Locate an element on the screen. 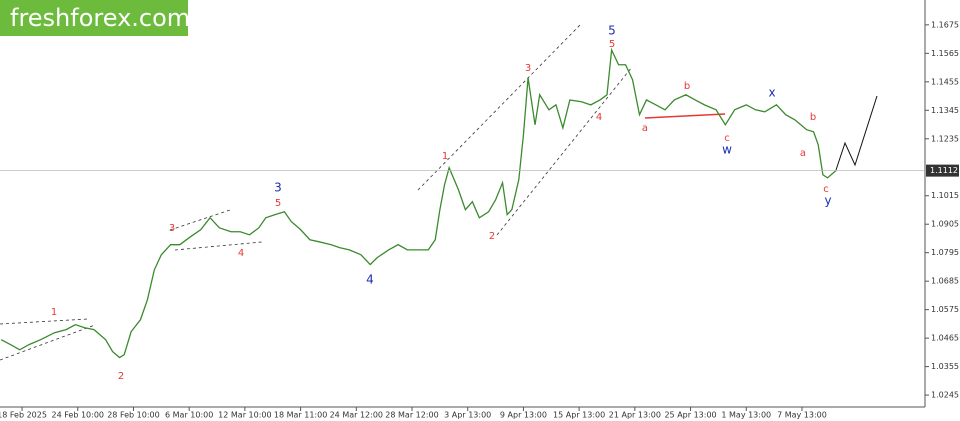 This screenshot has width=960, height=421. x-tick-label: 1 May 13:00 is located at coordinates (746, 415).